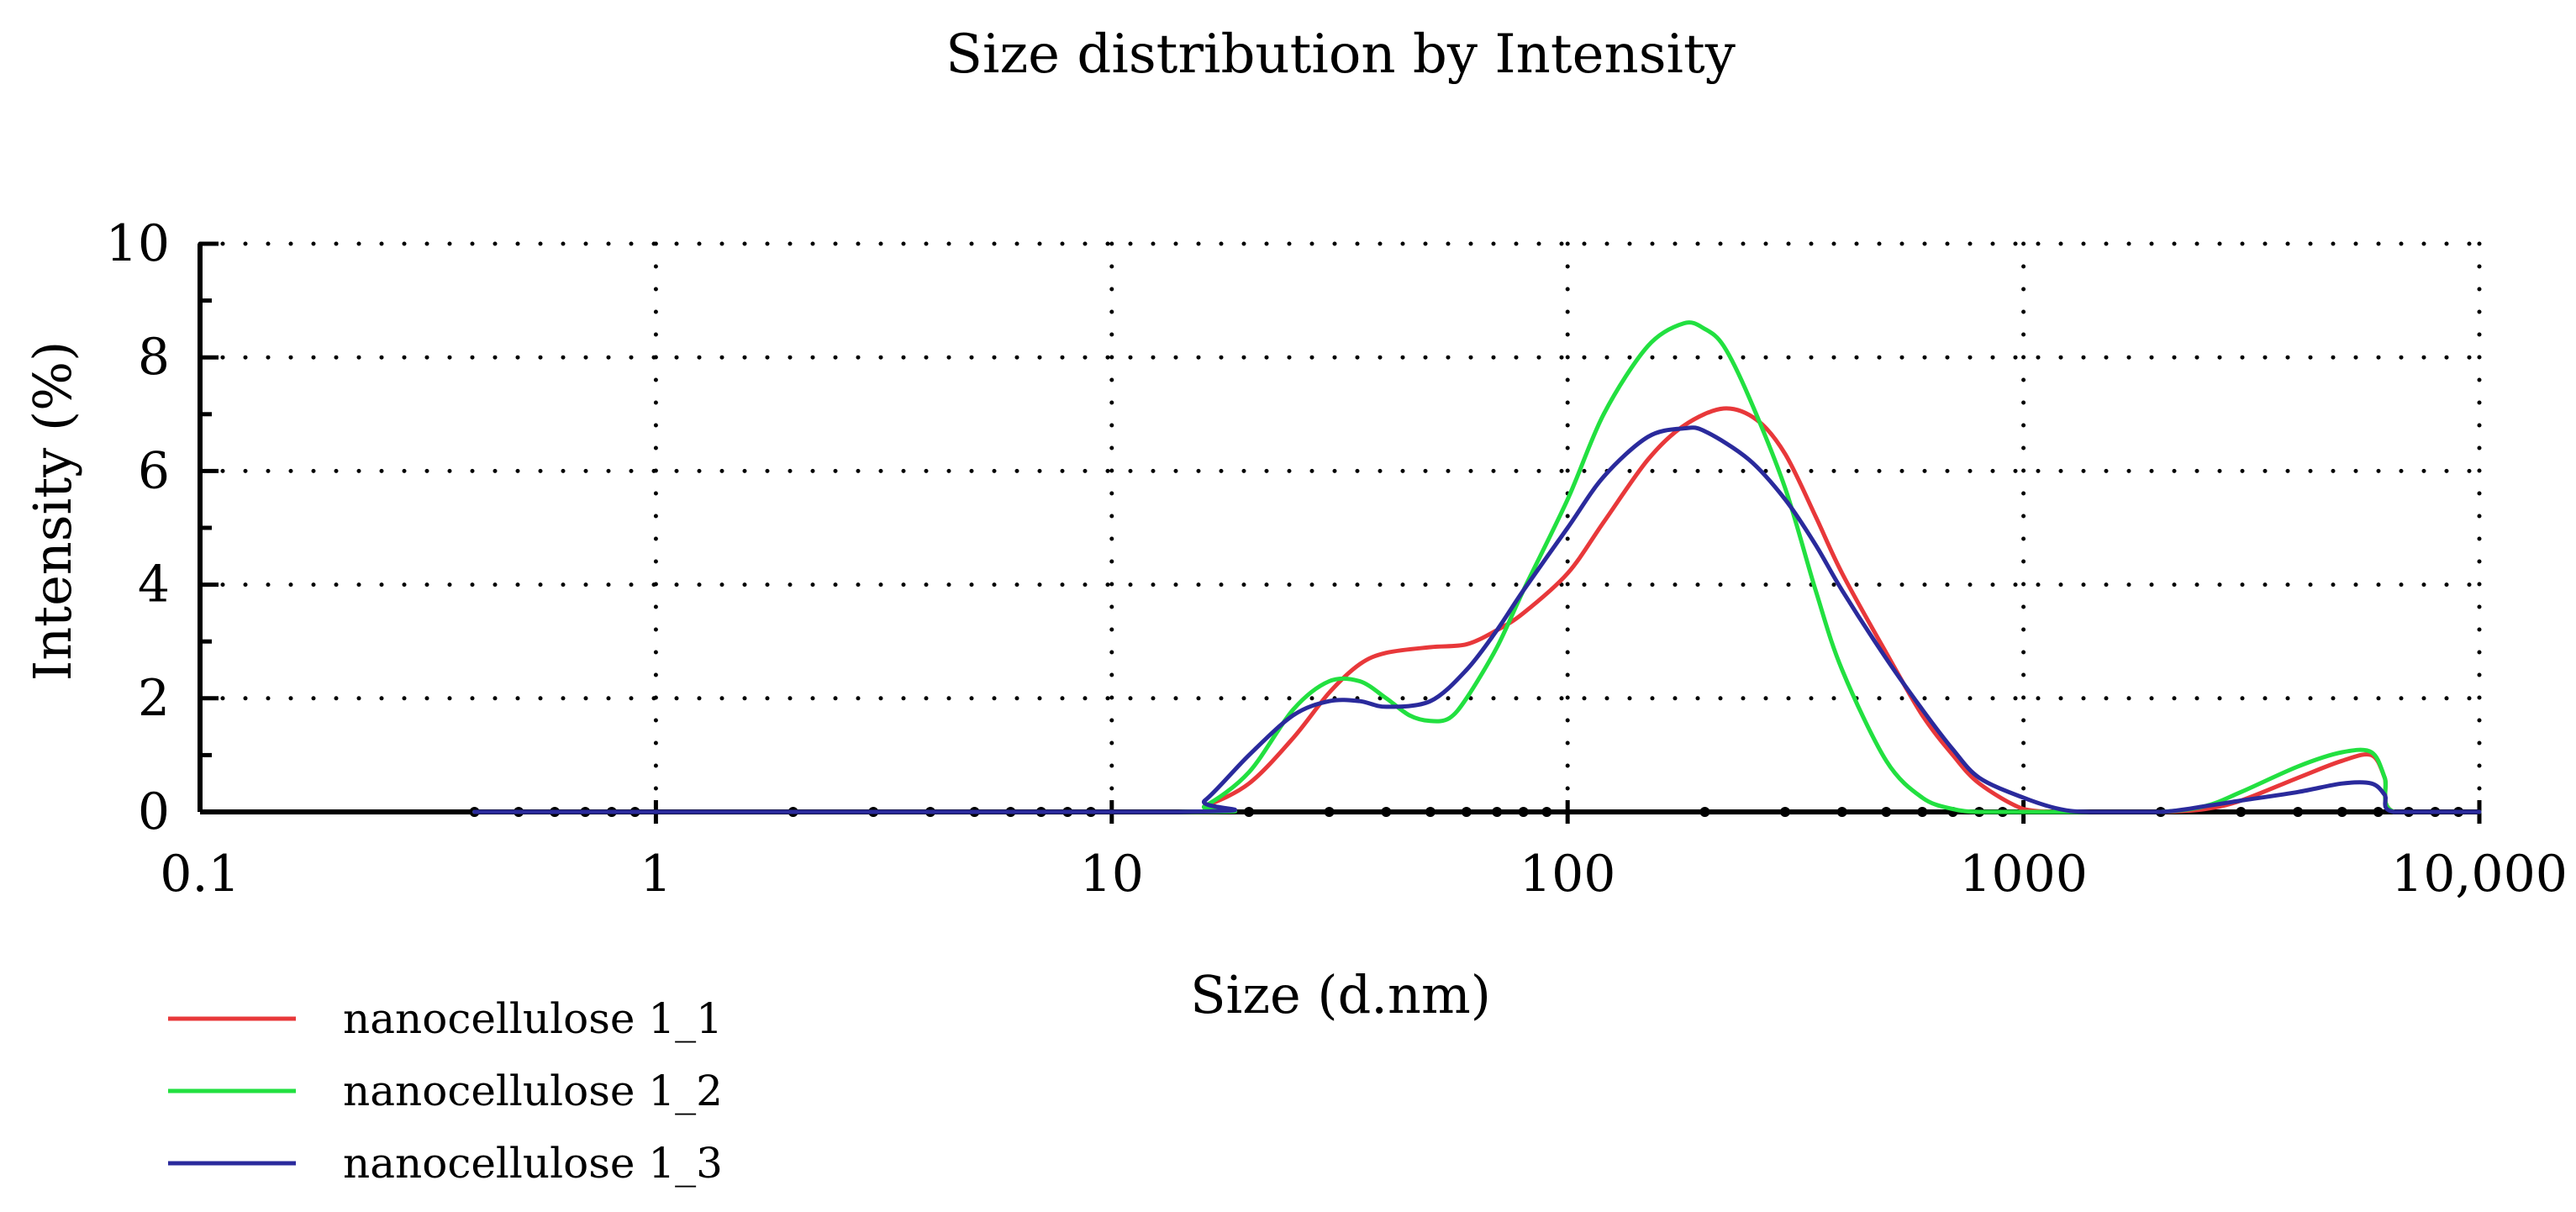 The width and height of the screenshot is (2576, 1212). Describe the element at coordinates (533, 1163) in the screenshot. I see `legend-label-3: nanocellulose 1_3` at that location.